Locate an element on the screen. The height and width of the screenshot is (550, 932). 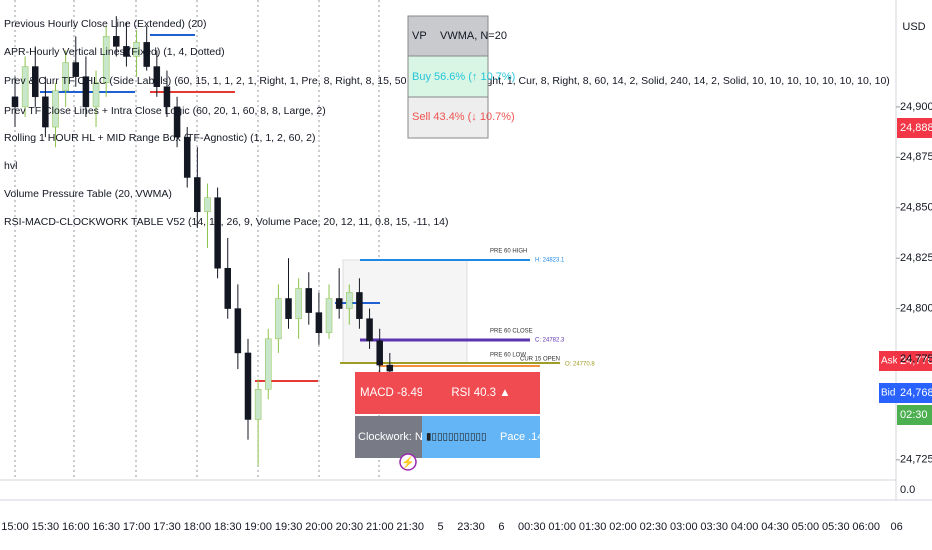
x-tick-label: 20:00 is located at coordinates (319, 527).